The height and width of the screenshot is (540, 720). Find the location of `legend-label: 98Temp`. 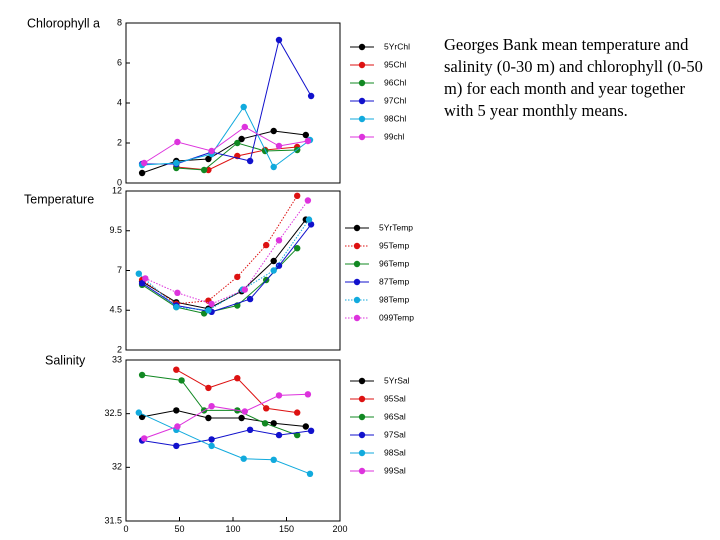

legend-label: 98Temp is located at coordinates (394, 299).